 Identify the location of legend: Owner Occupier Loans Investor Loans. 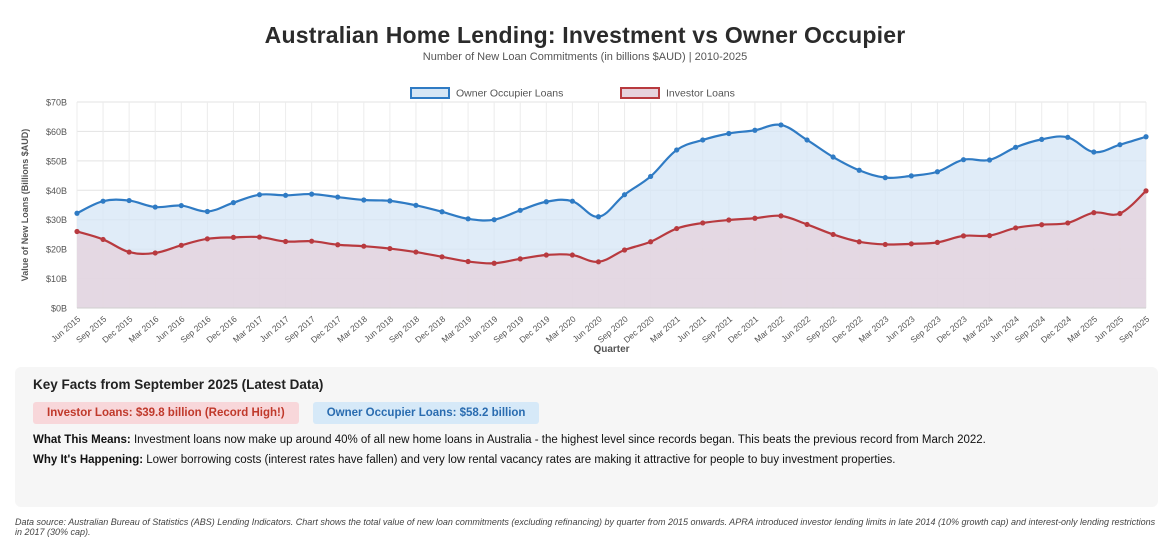
(572, 93).